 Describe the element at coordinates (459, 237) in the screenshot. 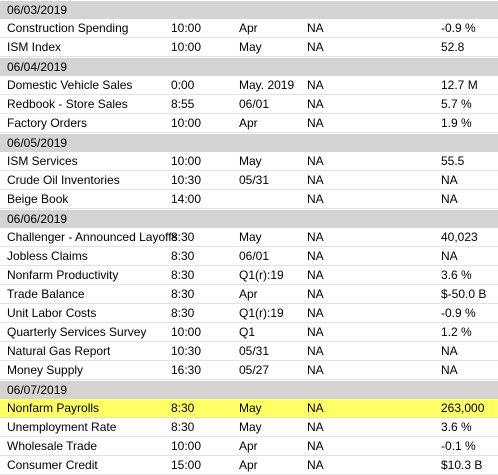

I see `event-actual: 40,023` at that location.